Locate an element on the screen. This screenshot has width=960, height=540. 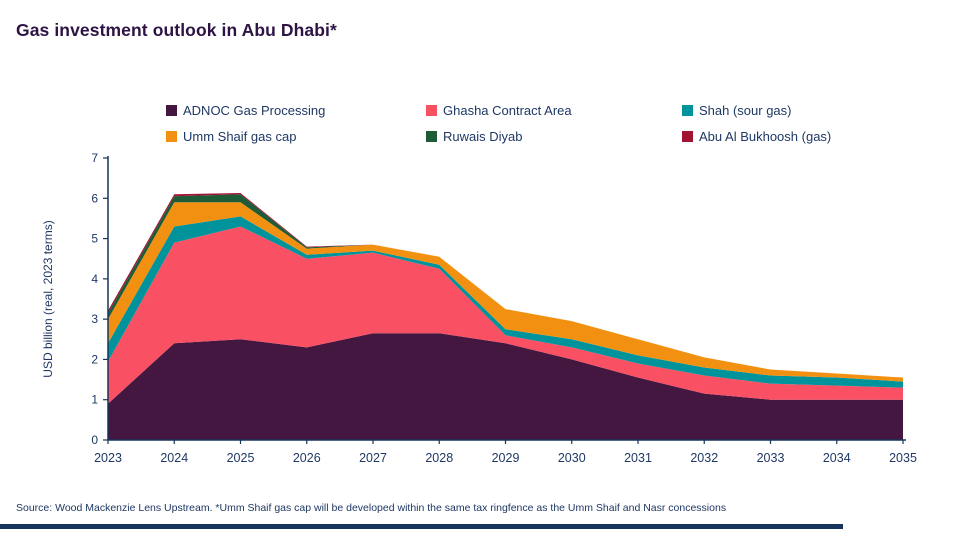
legend-item-shah-sour-gas: Shah (sour gas) is located at coordinates (792, 110).